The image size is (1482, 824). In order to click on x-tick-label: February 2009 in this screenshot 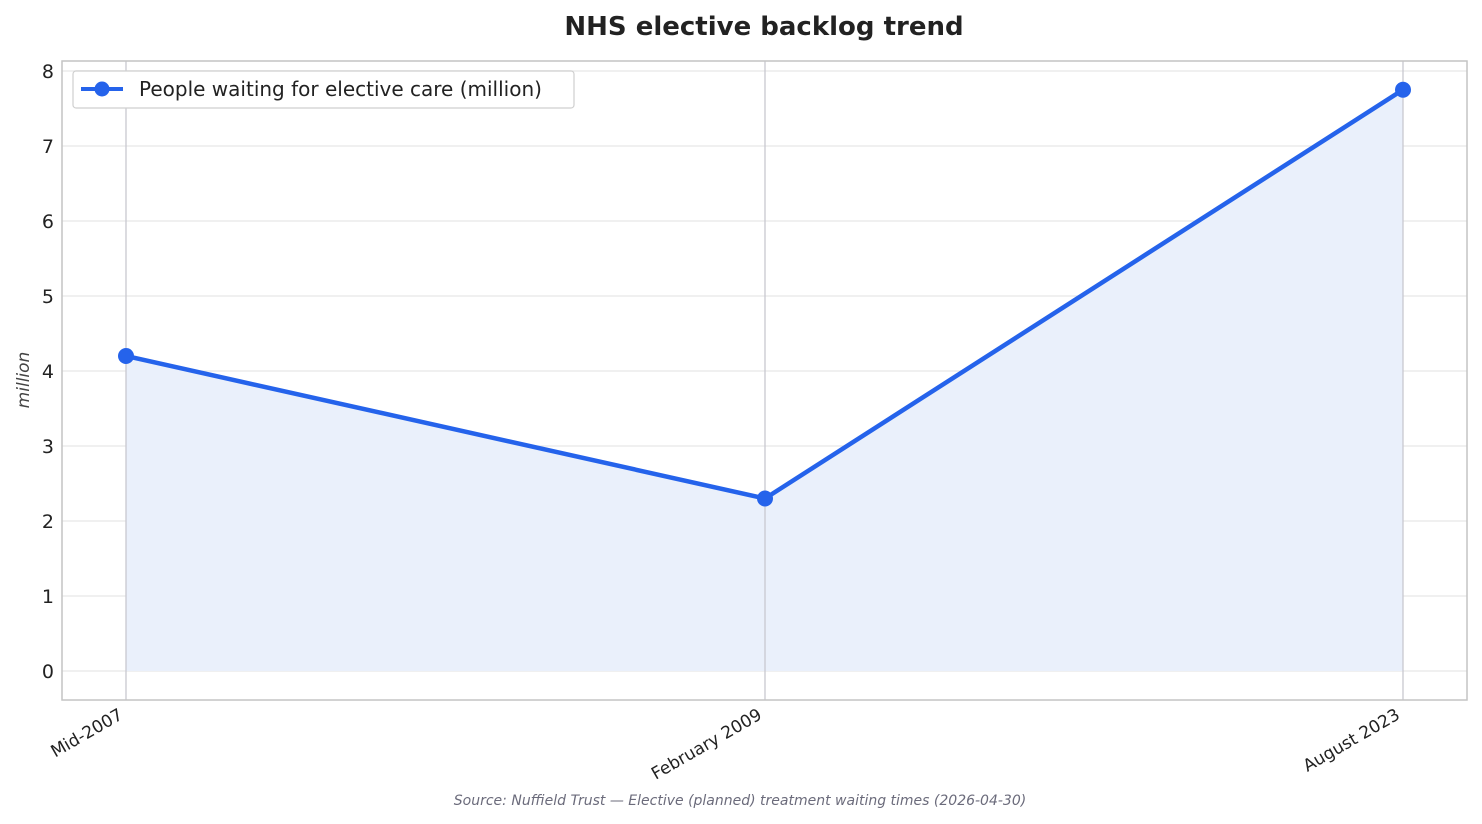, I will do `click(706, 744)`.